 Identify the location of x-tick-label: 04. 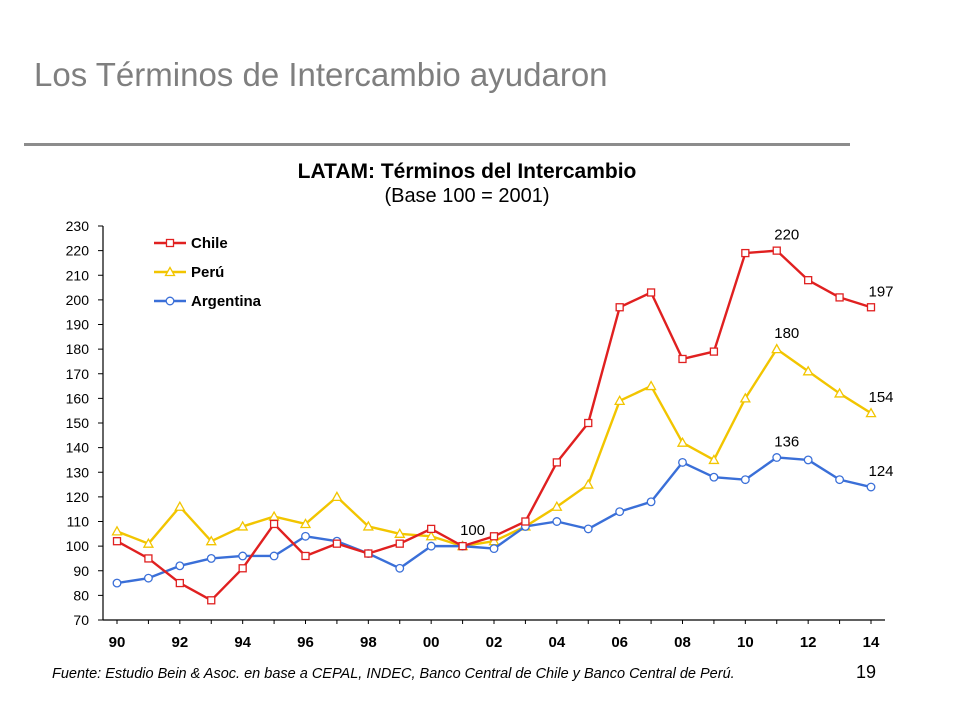
(556, 642).